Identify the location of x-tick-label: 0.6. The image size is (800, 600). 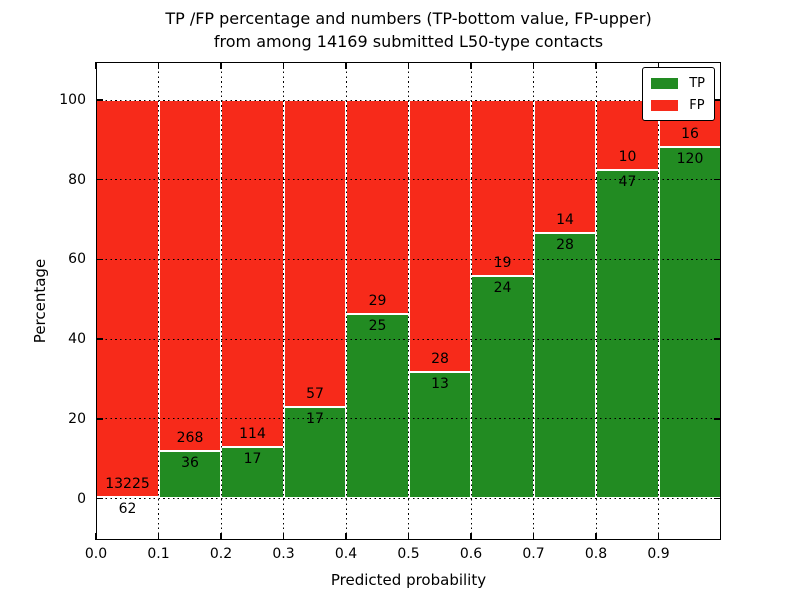
(471, 554).